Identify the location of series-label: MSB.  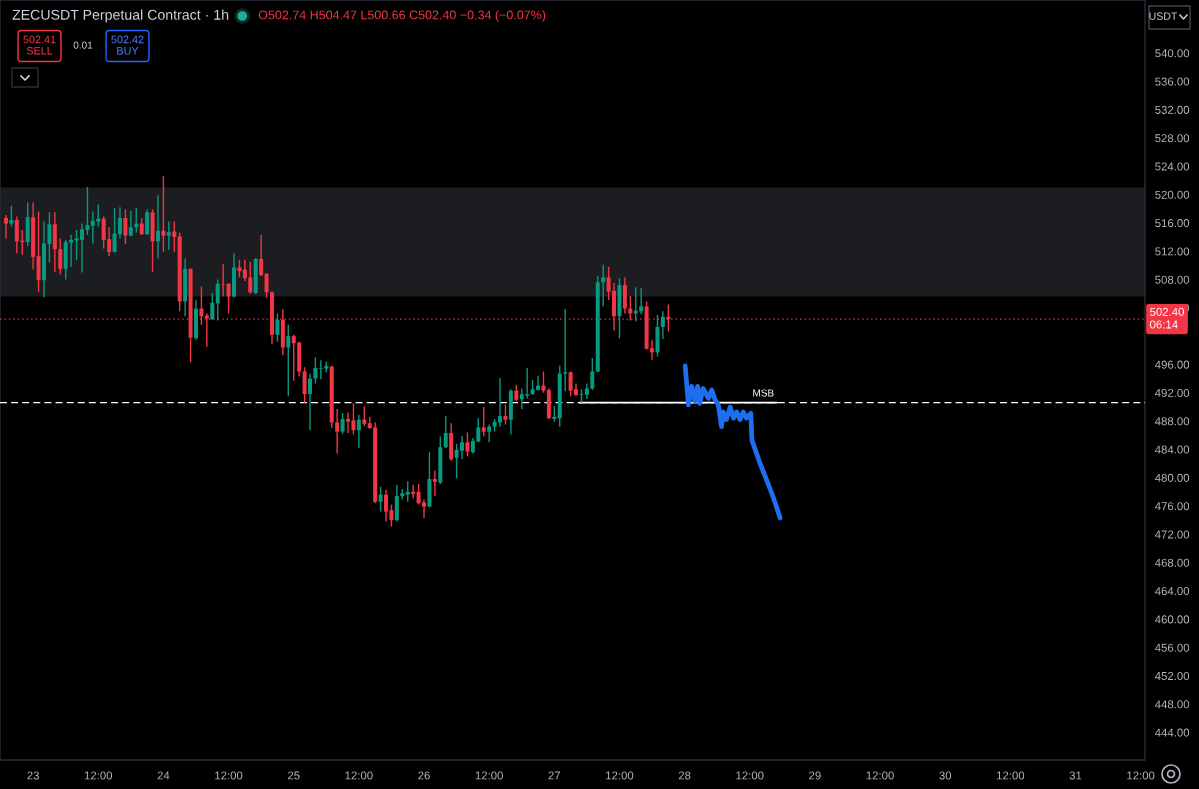
(763, 393).